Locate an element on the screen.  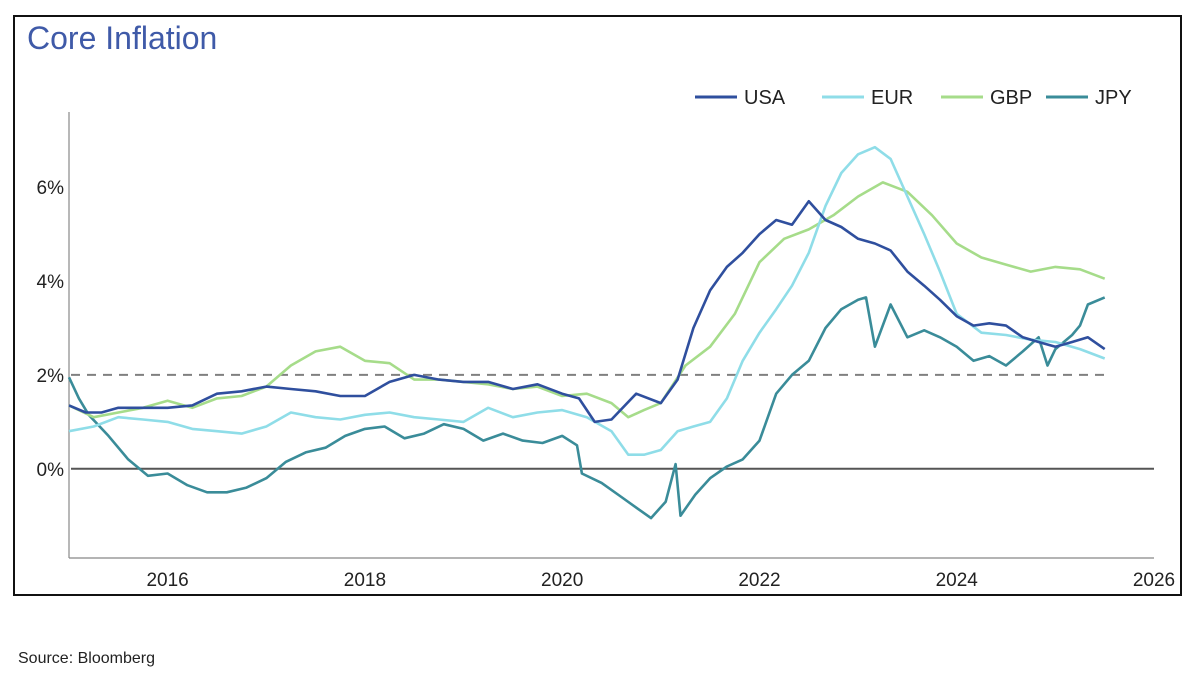
y-tick-label: 4% is located at coordinates (51, 282).